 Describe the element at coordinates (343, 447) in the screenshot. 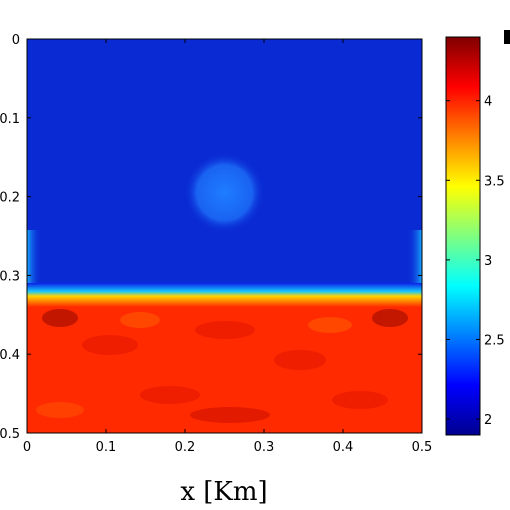

I see `x-tick-label: 0.4` at that location.